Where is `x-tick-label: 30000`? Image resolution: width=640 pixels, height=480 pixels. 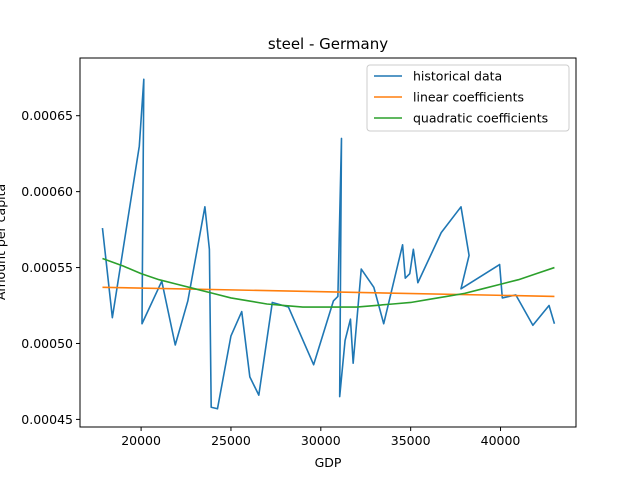
x-tick-label: 30000 is located at coordinates (321, 440).